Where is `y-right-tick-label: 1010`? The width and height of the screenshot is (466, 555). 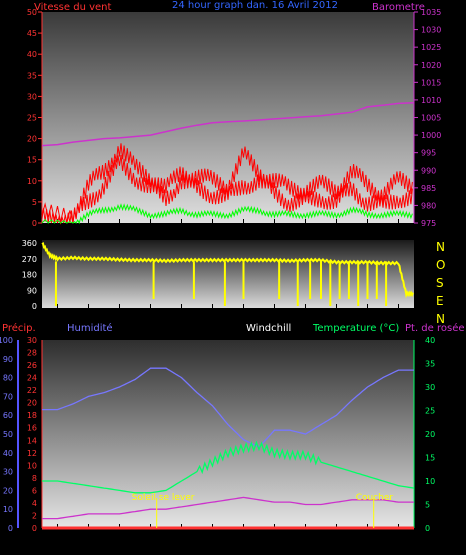
y-right-tick-label: 1010 is located at coordinates (431, 100).